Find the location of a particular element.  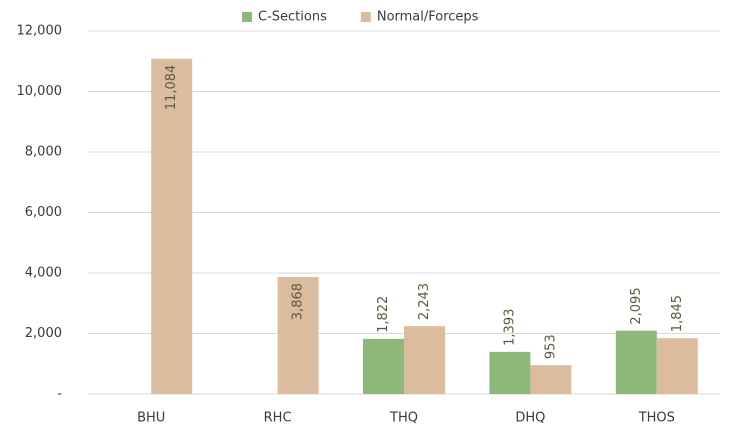

y-tick-label: 10,000 is located at coordinates (40, 91).